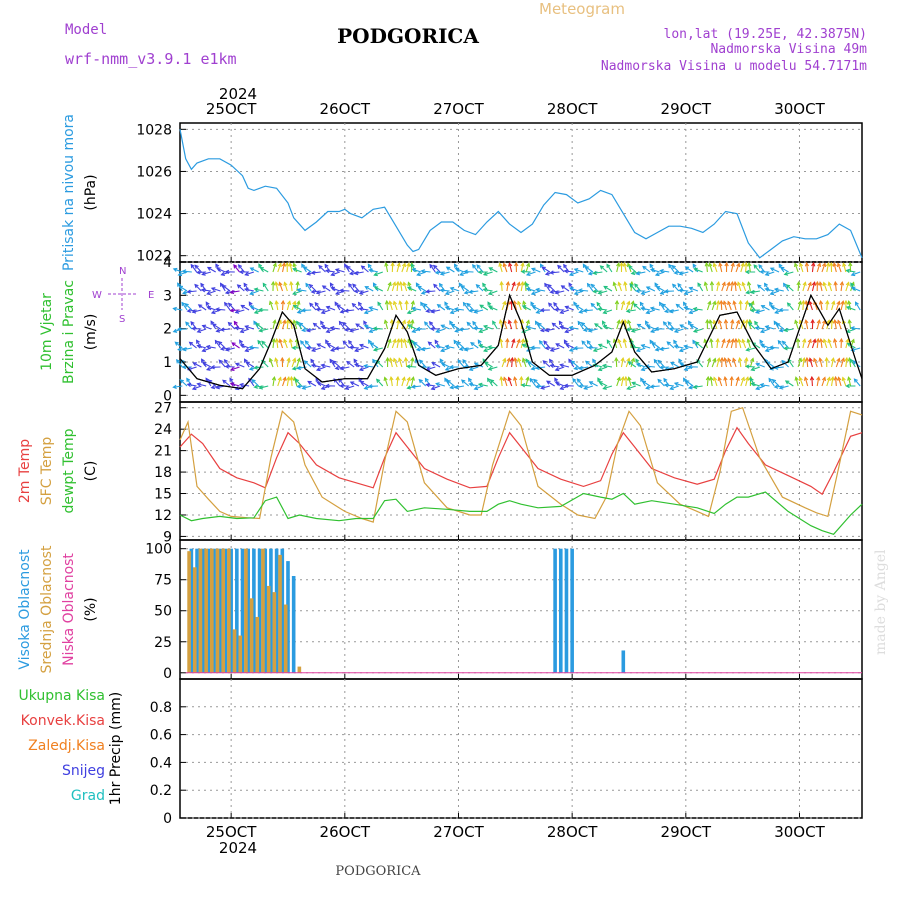 The width and height of the screenshot is (900, 900). What do you see at coordinates (47, 609) in the screenshot?
I see `y-axis-label: Srednja Oblacnost` at bounding box center [47, 609].